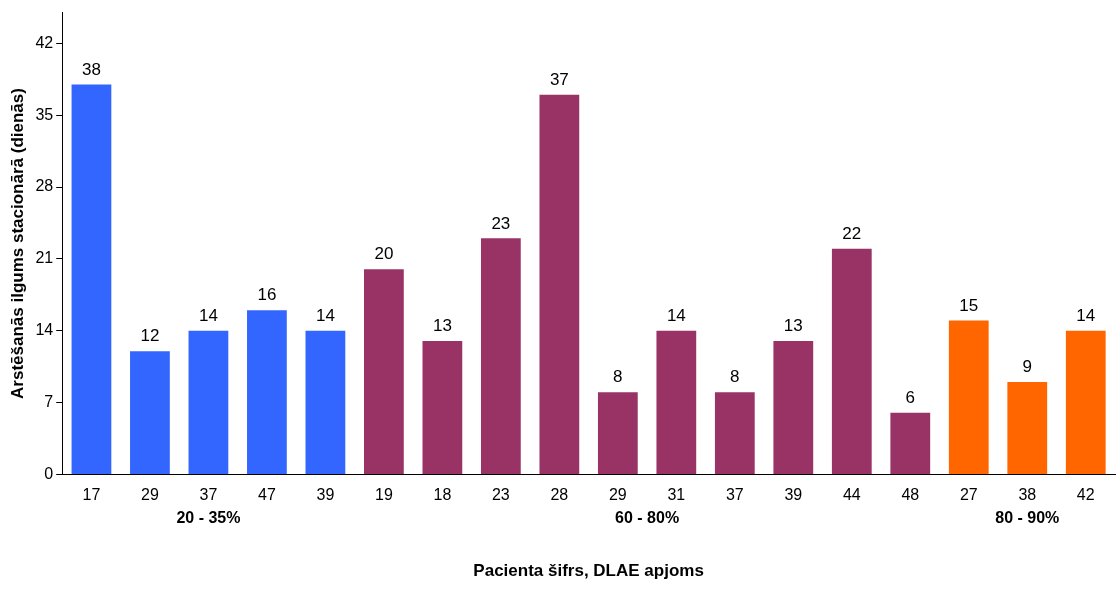 The width and height of the screenshot is (1119, 596). What do you see at coordinates (267, 295) in the screenshot?
I see `data-label: 16` at bounding box center [267, 295].